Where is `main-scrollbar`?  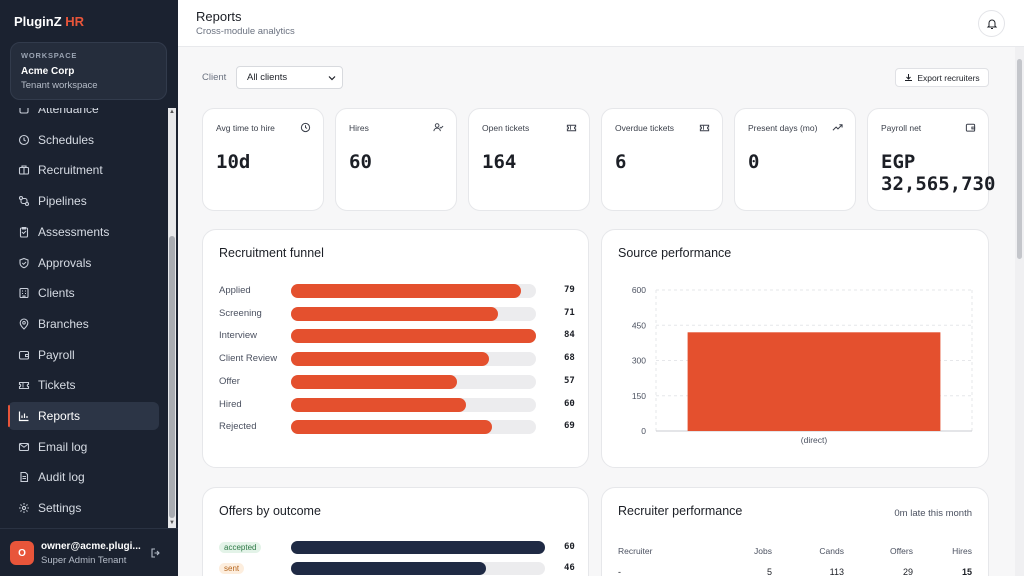 main-scrollbar is located at coordinates (1019, 311).